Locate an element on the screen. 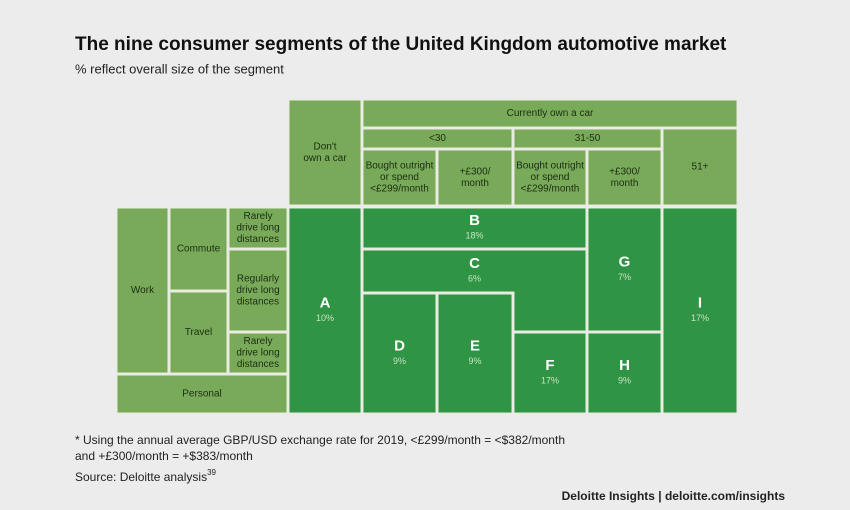 This screenshot has height=510, width=850. segment-share: 10% is located at coordinates (325, 318).